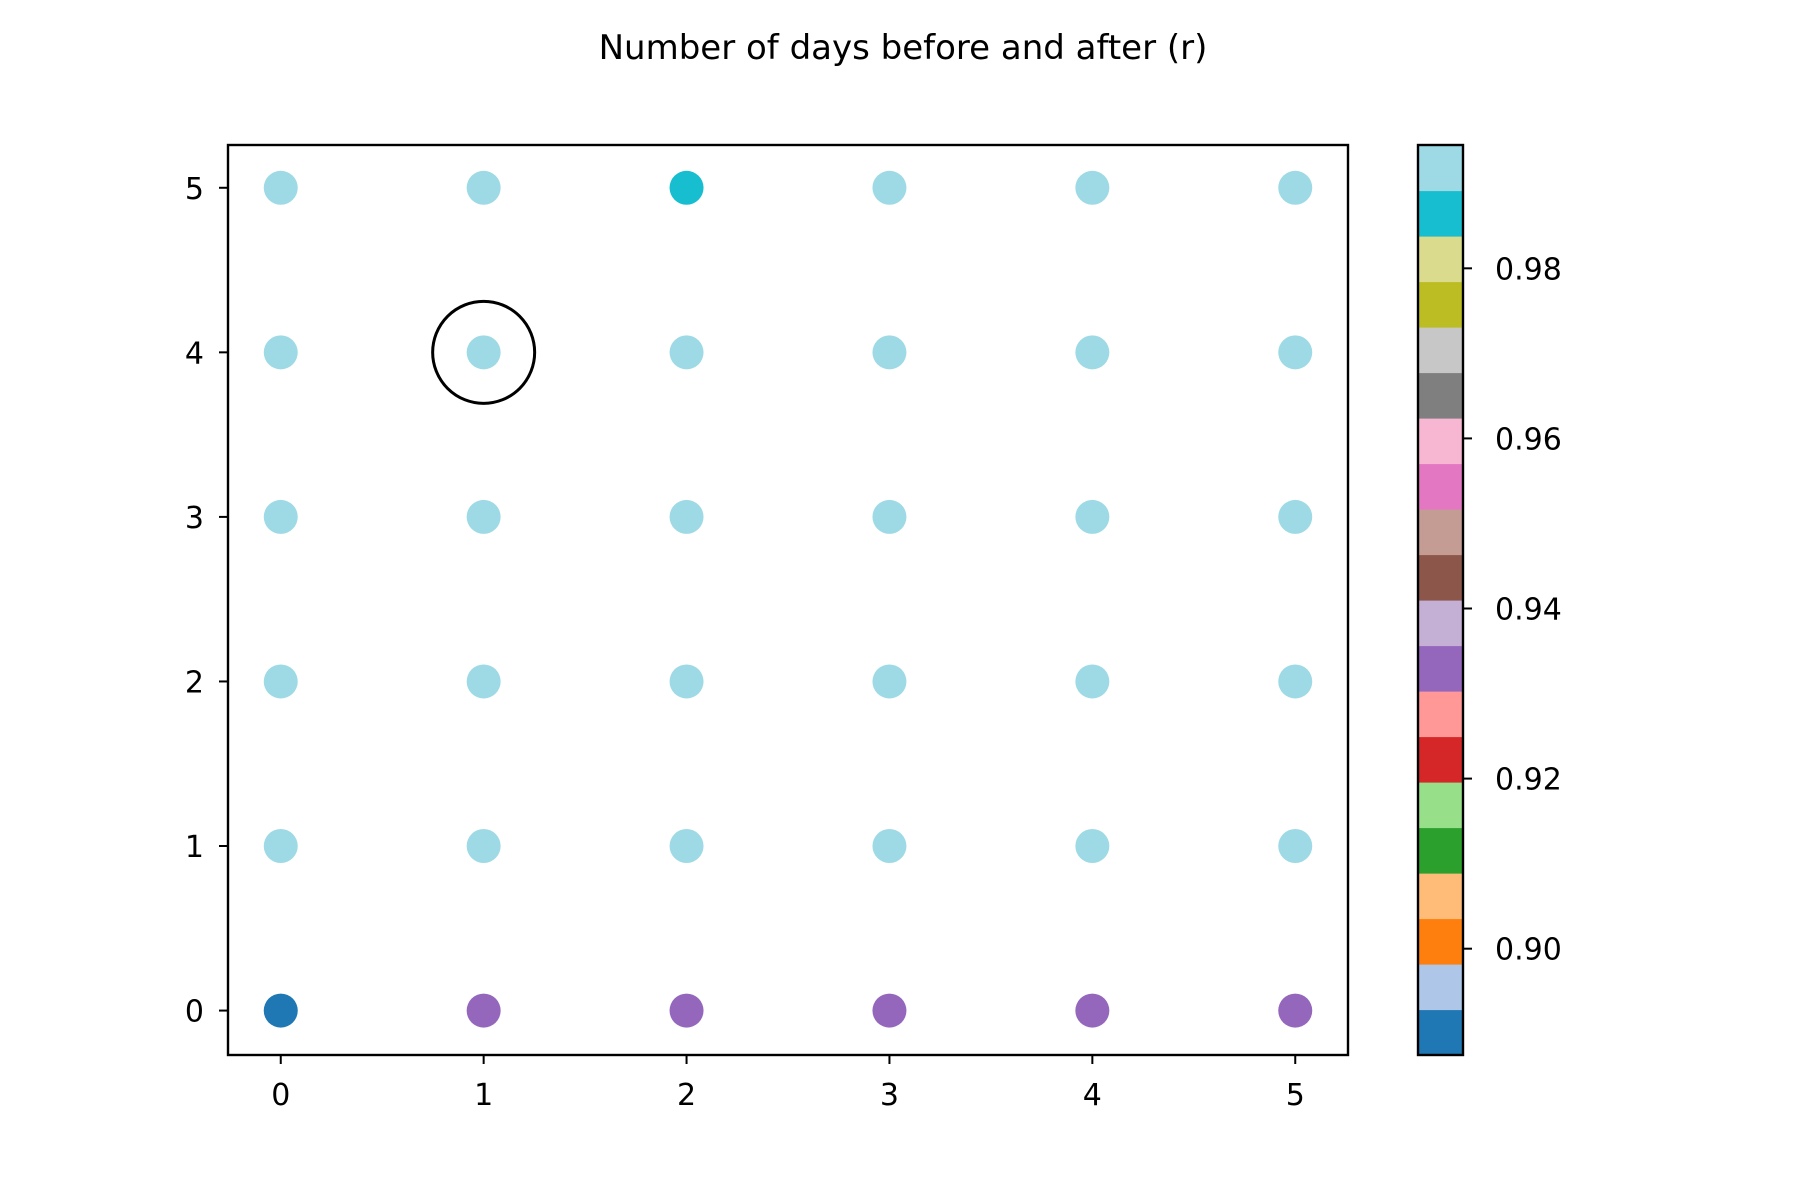  Describe the element at coordinates (1489, 600) in the screenshot. I see `colorbar: 0.90 0.92 0.94 0.96 0.98` at that location.